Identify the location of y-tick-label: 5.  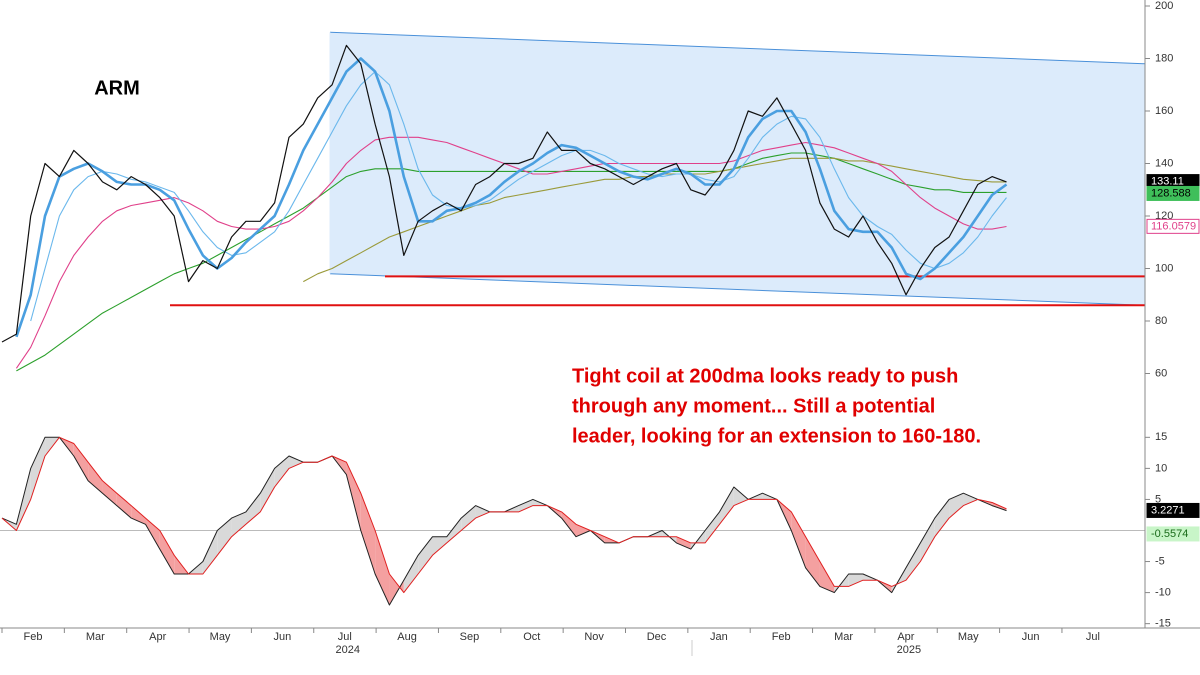
(1158, 499).